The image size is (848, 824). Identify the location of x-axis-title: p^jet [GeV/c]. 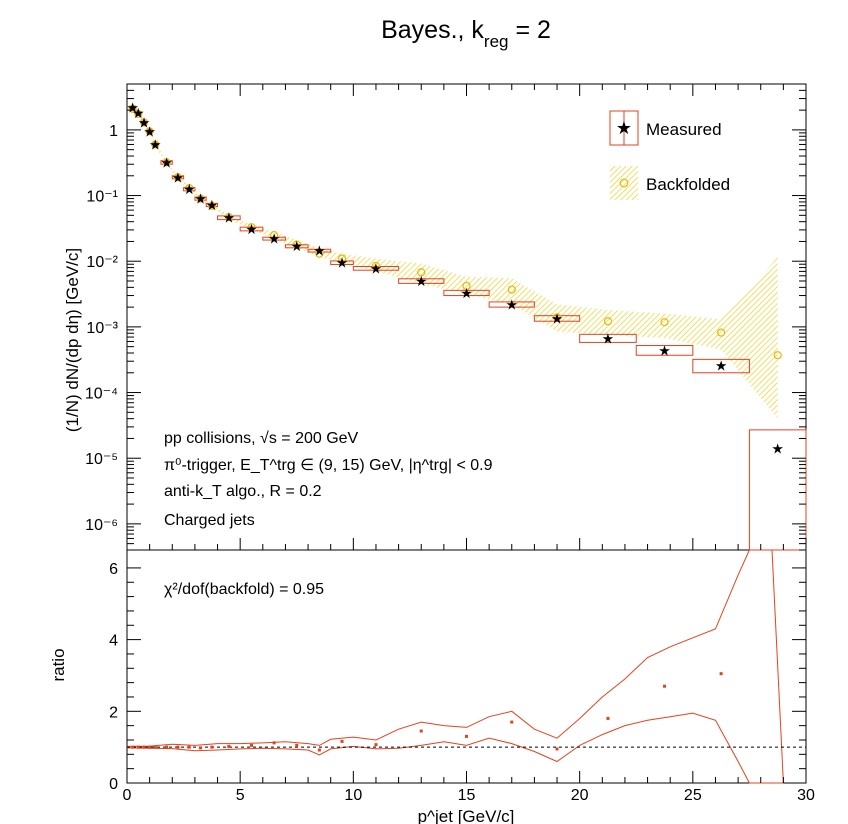
(466, 815).